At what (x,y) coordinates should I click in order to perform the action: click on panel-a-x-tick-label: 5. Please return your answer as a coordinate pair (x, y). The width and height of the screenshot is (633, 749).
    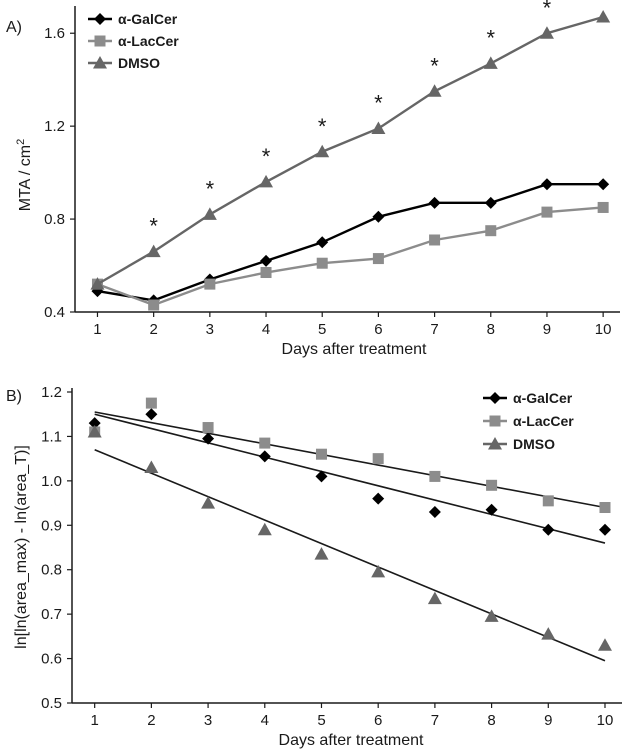
    Looking at the image, I should click on (322, 329).